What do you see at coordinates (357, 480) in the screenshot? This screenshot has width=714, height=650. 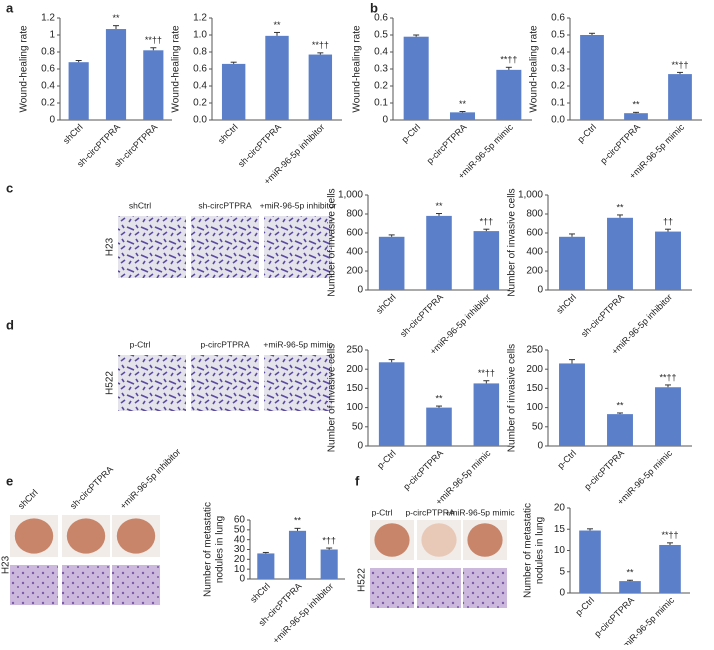 I see `panel-label: f` at bounding box center [357, 480].